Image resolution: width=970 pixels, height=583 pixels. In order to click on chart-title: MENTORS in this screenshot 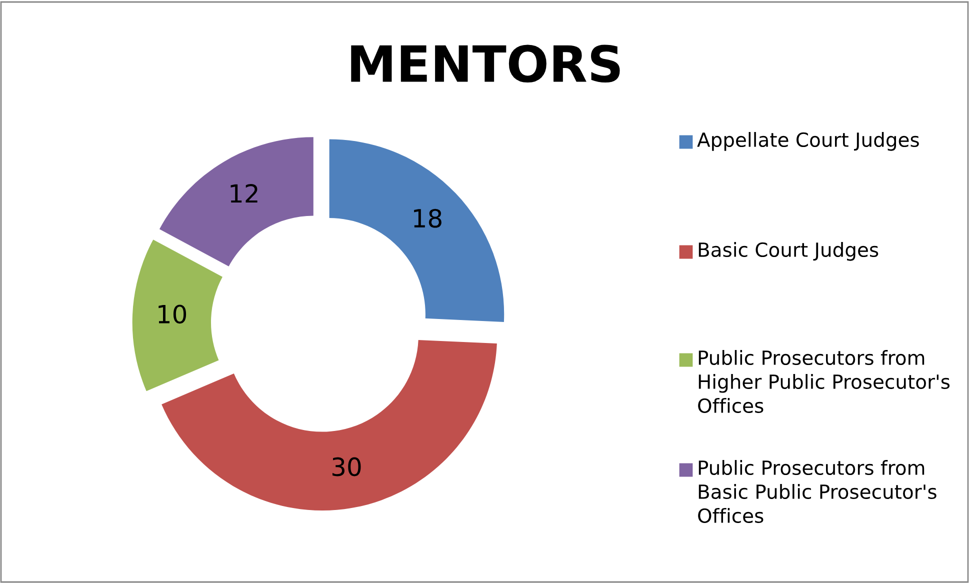, I will do `click(485, 63)`.